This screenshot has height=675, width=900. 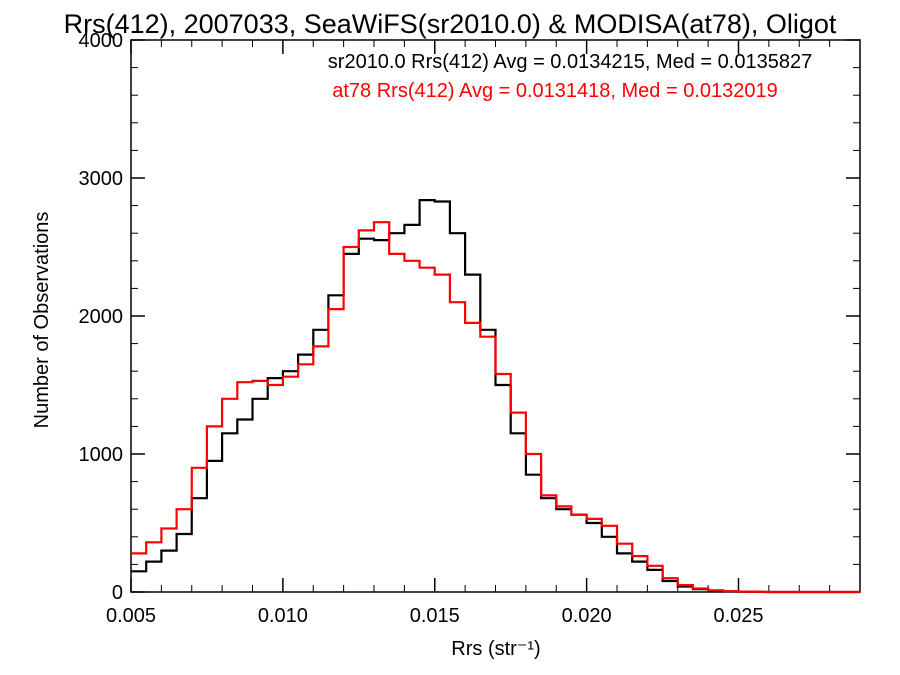 I want to click on y-axis-label: Number of Observations, so click(x=42, y=320).